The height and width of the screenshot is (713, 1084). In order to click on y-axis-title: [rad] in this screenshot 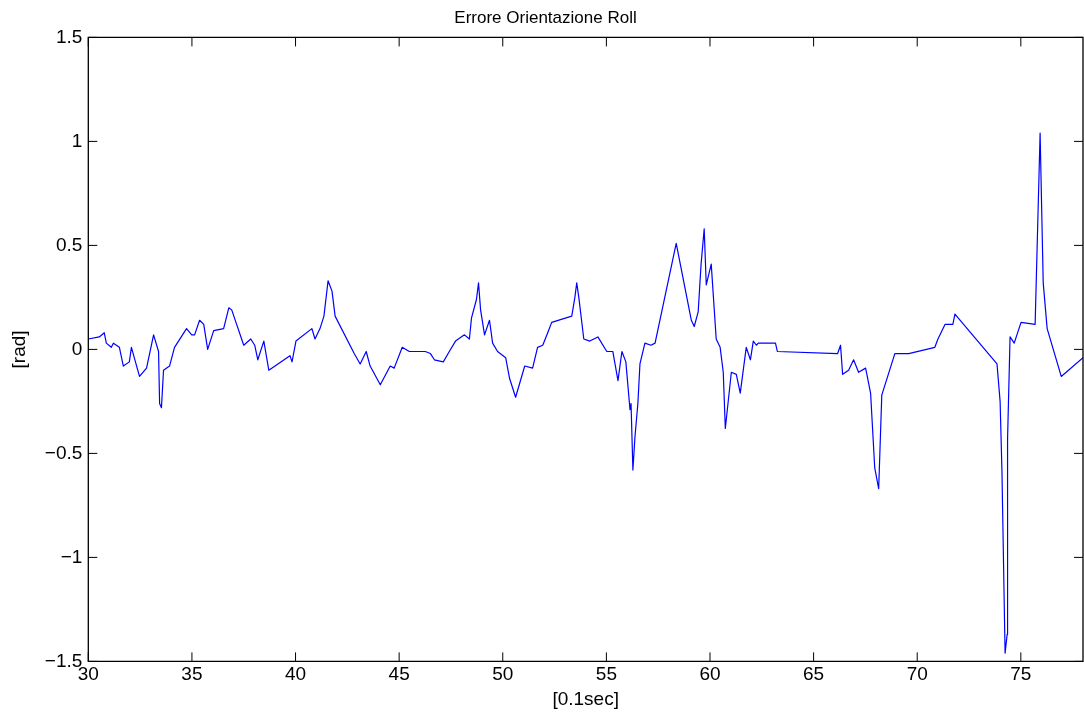, I will do `click(18, 349)`.